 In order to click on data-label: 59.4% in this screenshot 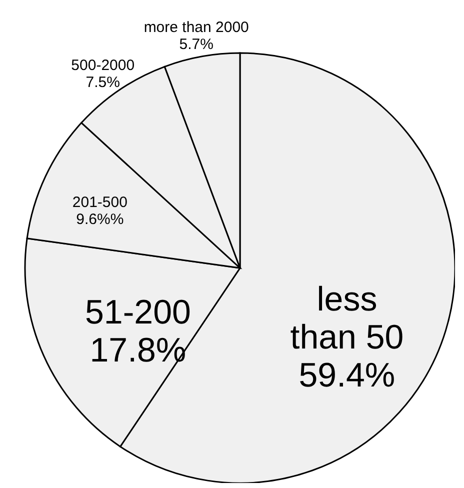, I will do `click(347, 375)`.